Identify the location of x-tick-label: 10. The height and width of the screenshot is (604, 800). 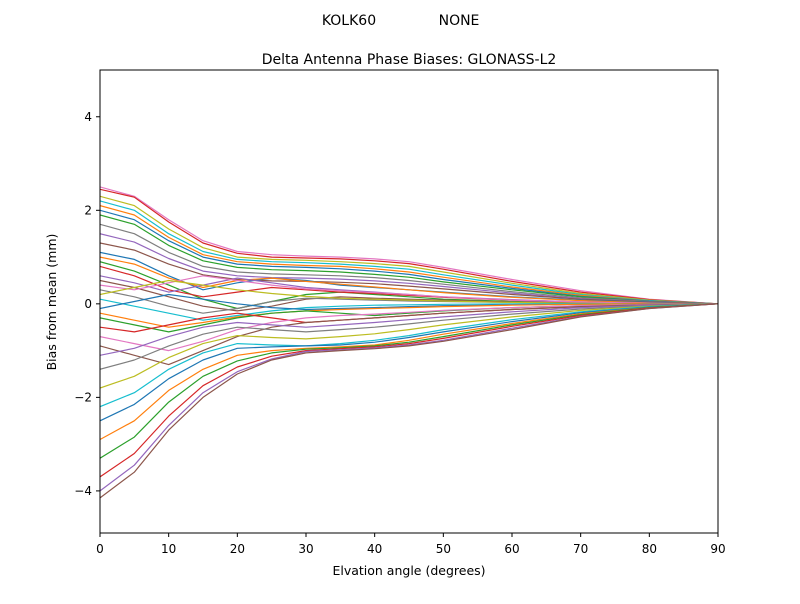
(168, 549).